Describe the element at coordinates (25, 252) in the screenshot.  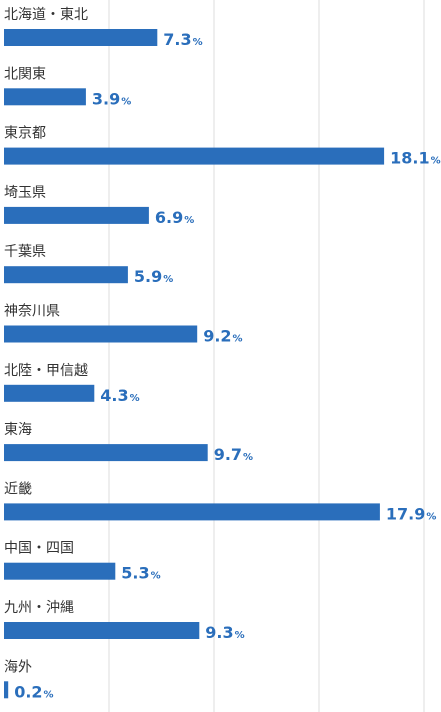
I see `category-label: 千葉県` at that location.